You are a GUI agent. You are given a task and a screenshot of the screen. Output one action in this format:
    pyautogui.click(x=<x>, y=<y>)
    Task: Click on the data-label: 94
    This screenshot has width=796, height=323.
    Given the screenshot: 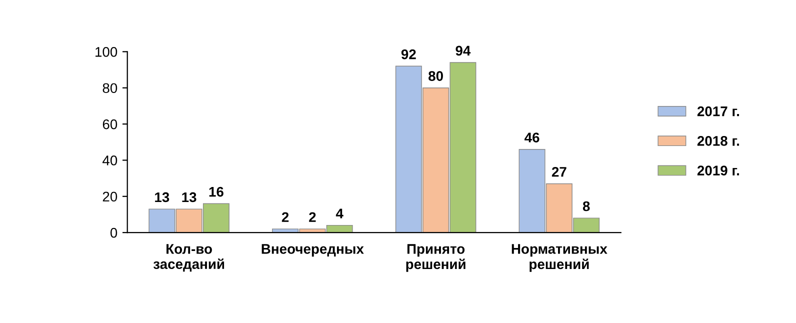 What is the action you would take?
    pyautogui.click(x=463, y=51)
    